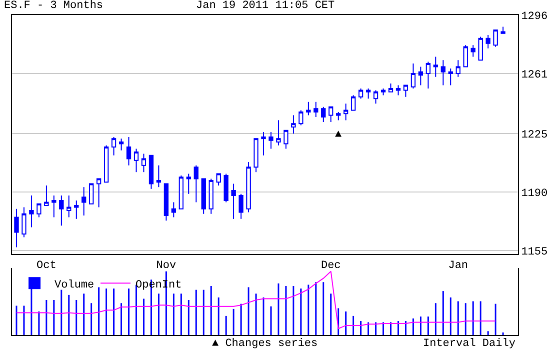  What do you see at coordinates (265, 344) in the screenshot?
I see `text: ▲ Changes series` at bounding box center [265, 344].